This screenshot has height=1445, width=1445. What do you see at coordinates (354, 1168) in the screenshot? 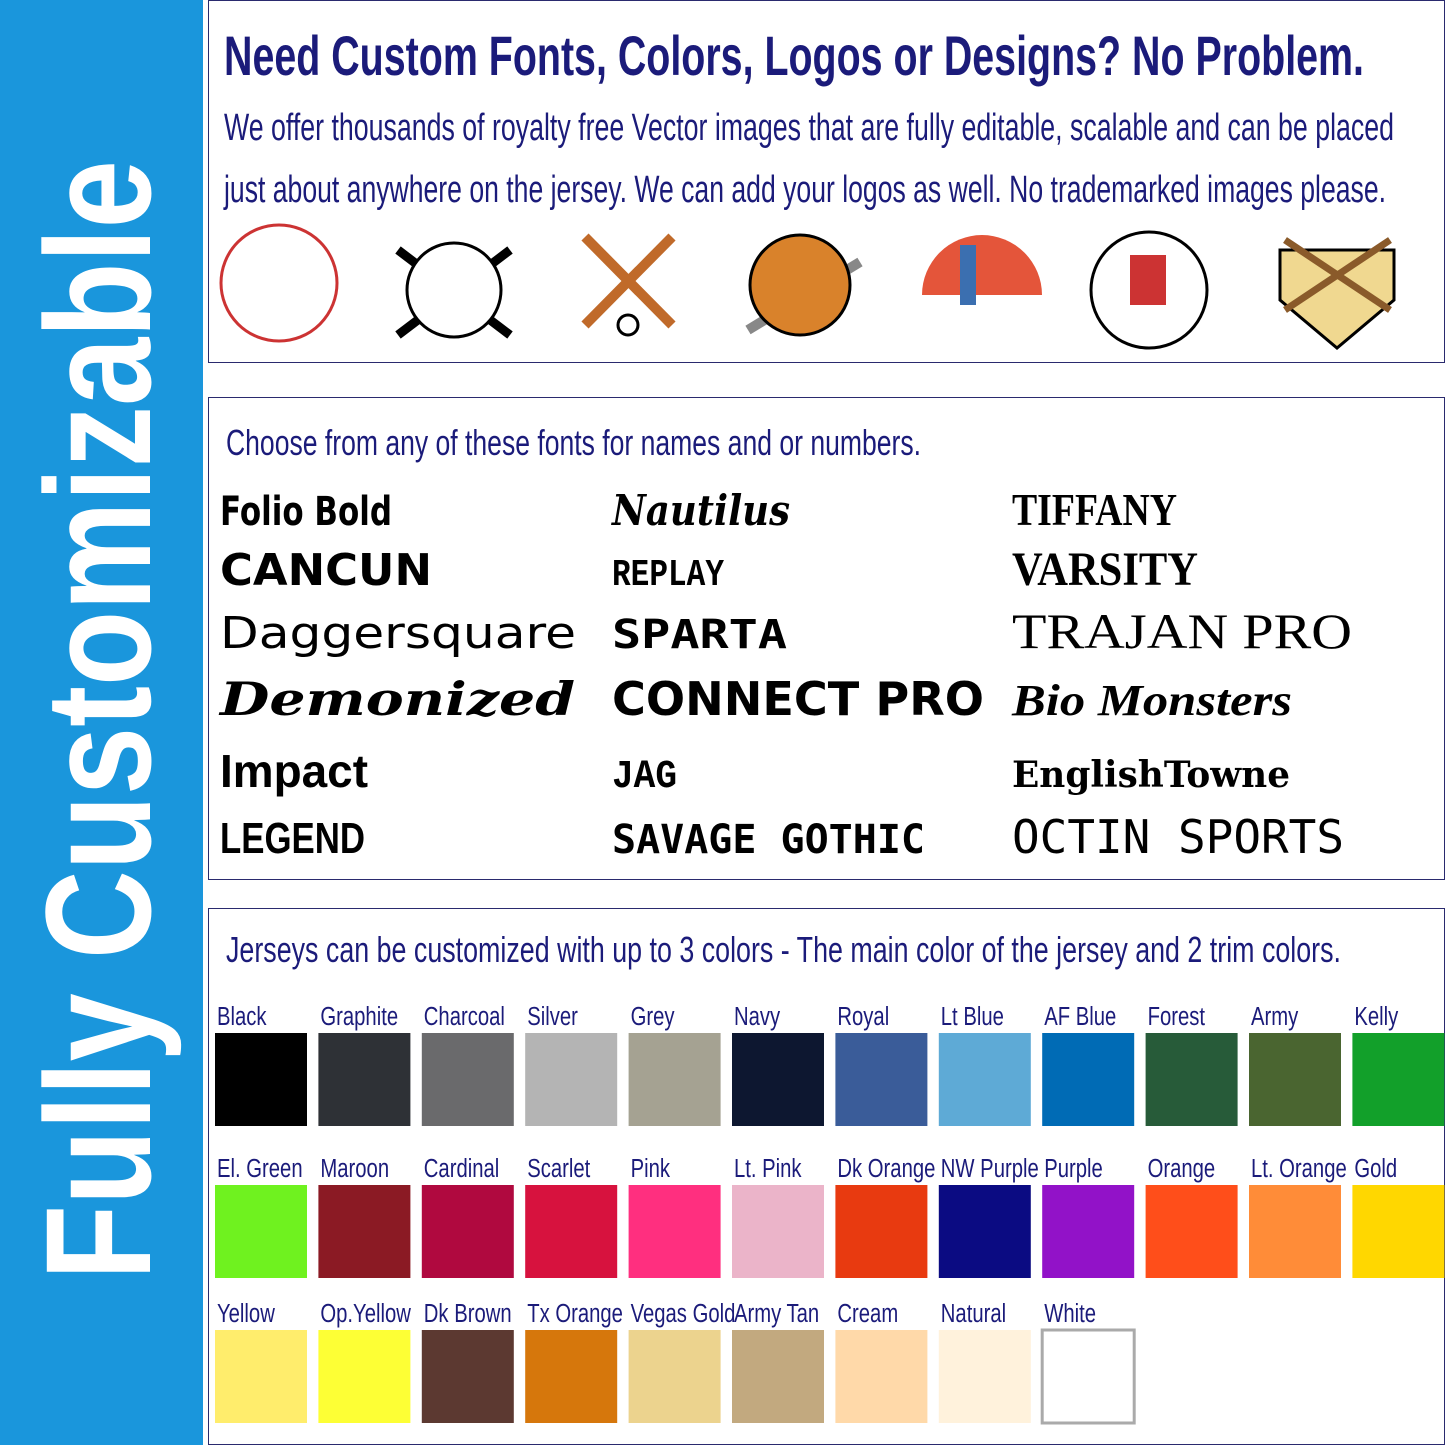
I see `color-name: Maroon` at bounding box center [354, 1168].